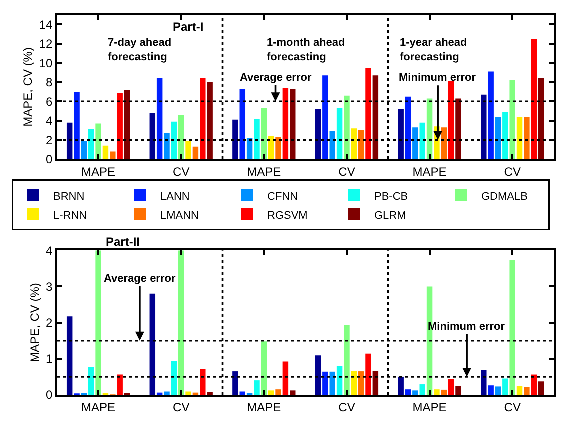 The image size is (564, 422). What do you see at coordinates (180, 216) in the screenshot?
I see `legend-label: LMANN` at bounding box center [180, 216].